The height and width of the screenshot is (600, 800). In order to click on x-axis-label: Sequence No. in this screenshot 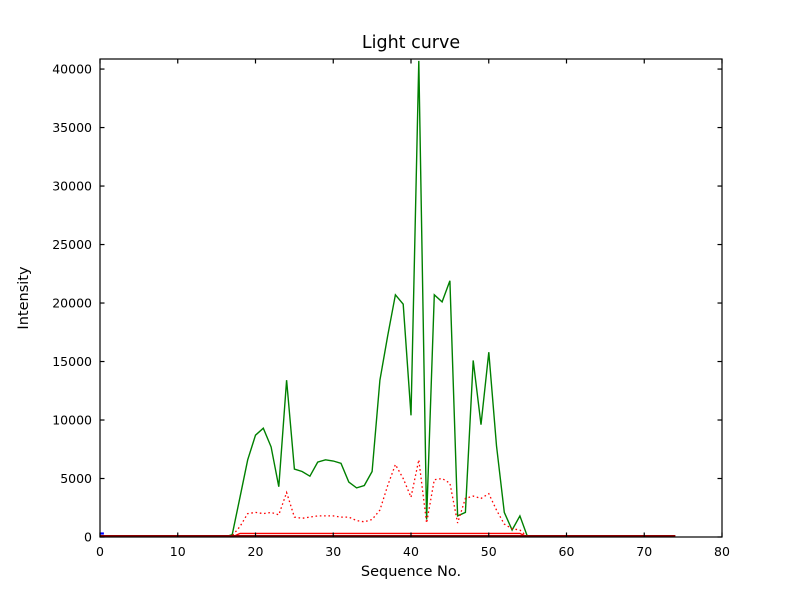, I will do `click(411, 572)`.